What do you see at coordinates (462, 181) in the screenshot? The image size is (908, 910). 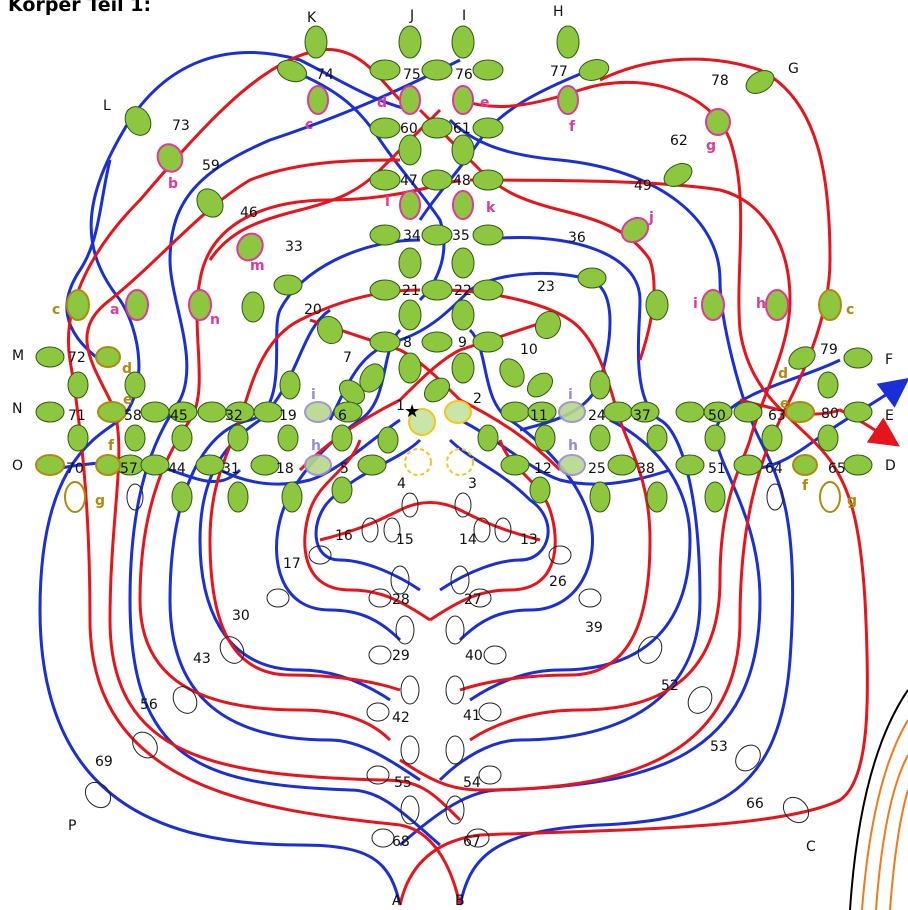 I see `number-48: 48` at bounding box center [462, 181].